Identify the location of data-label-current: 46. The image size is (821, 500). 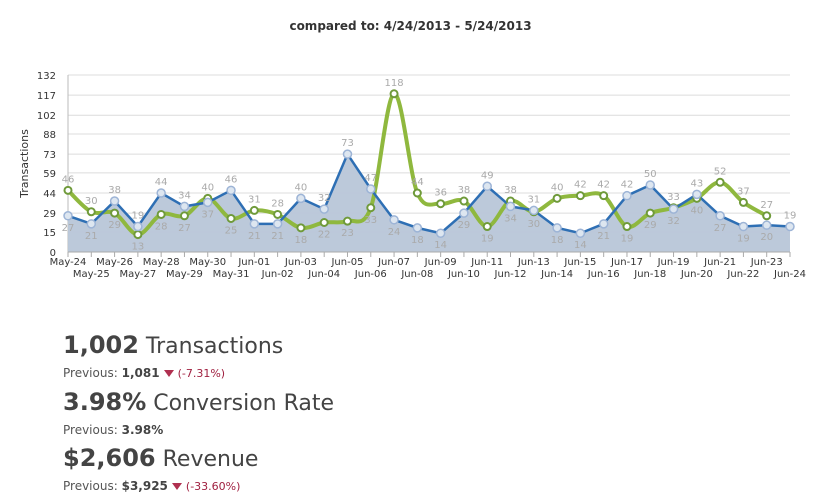
(231, 179).